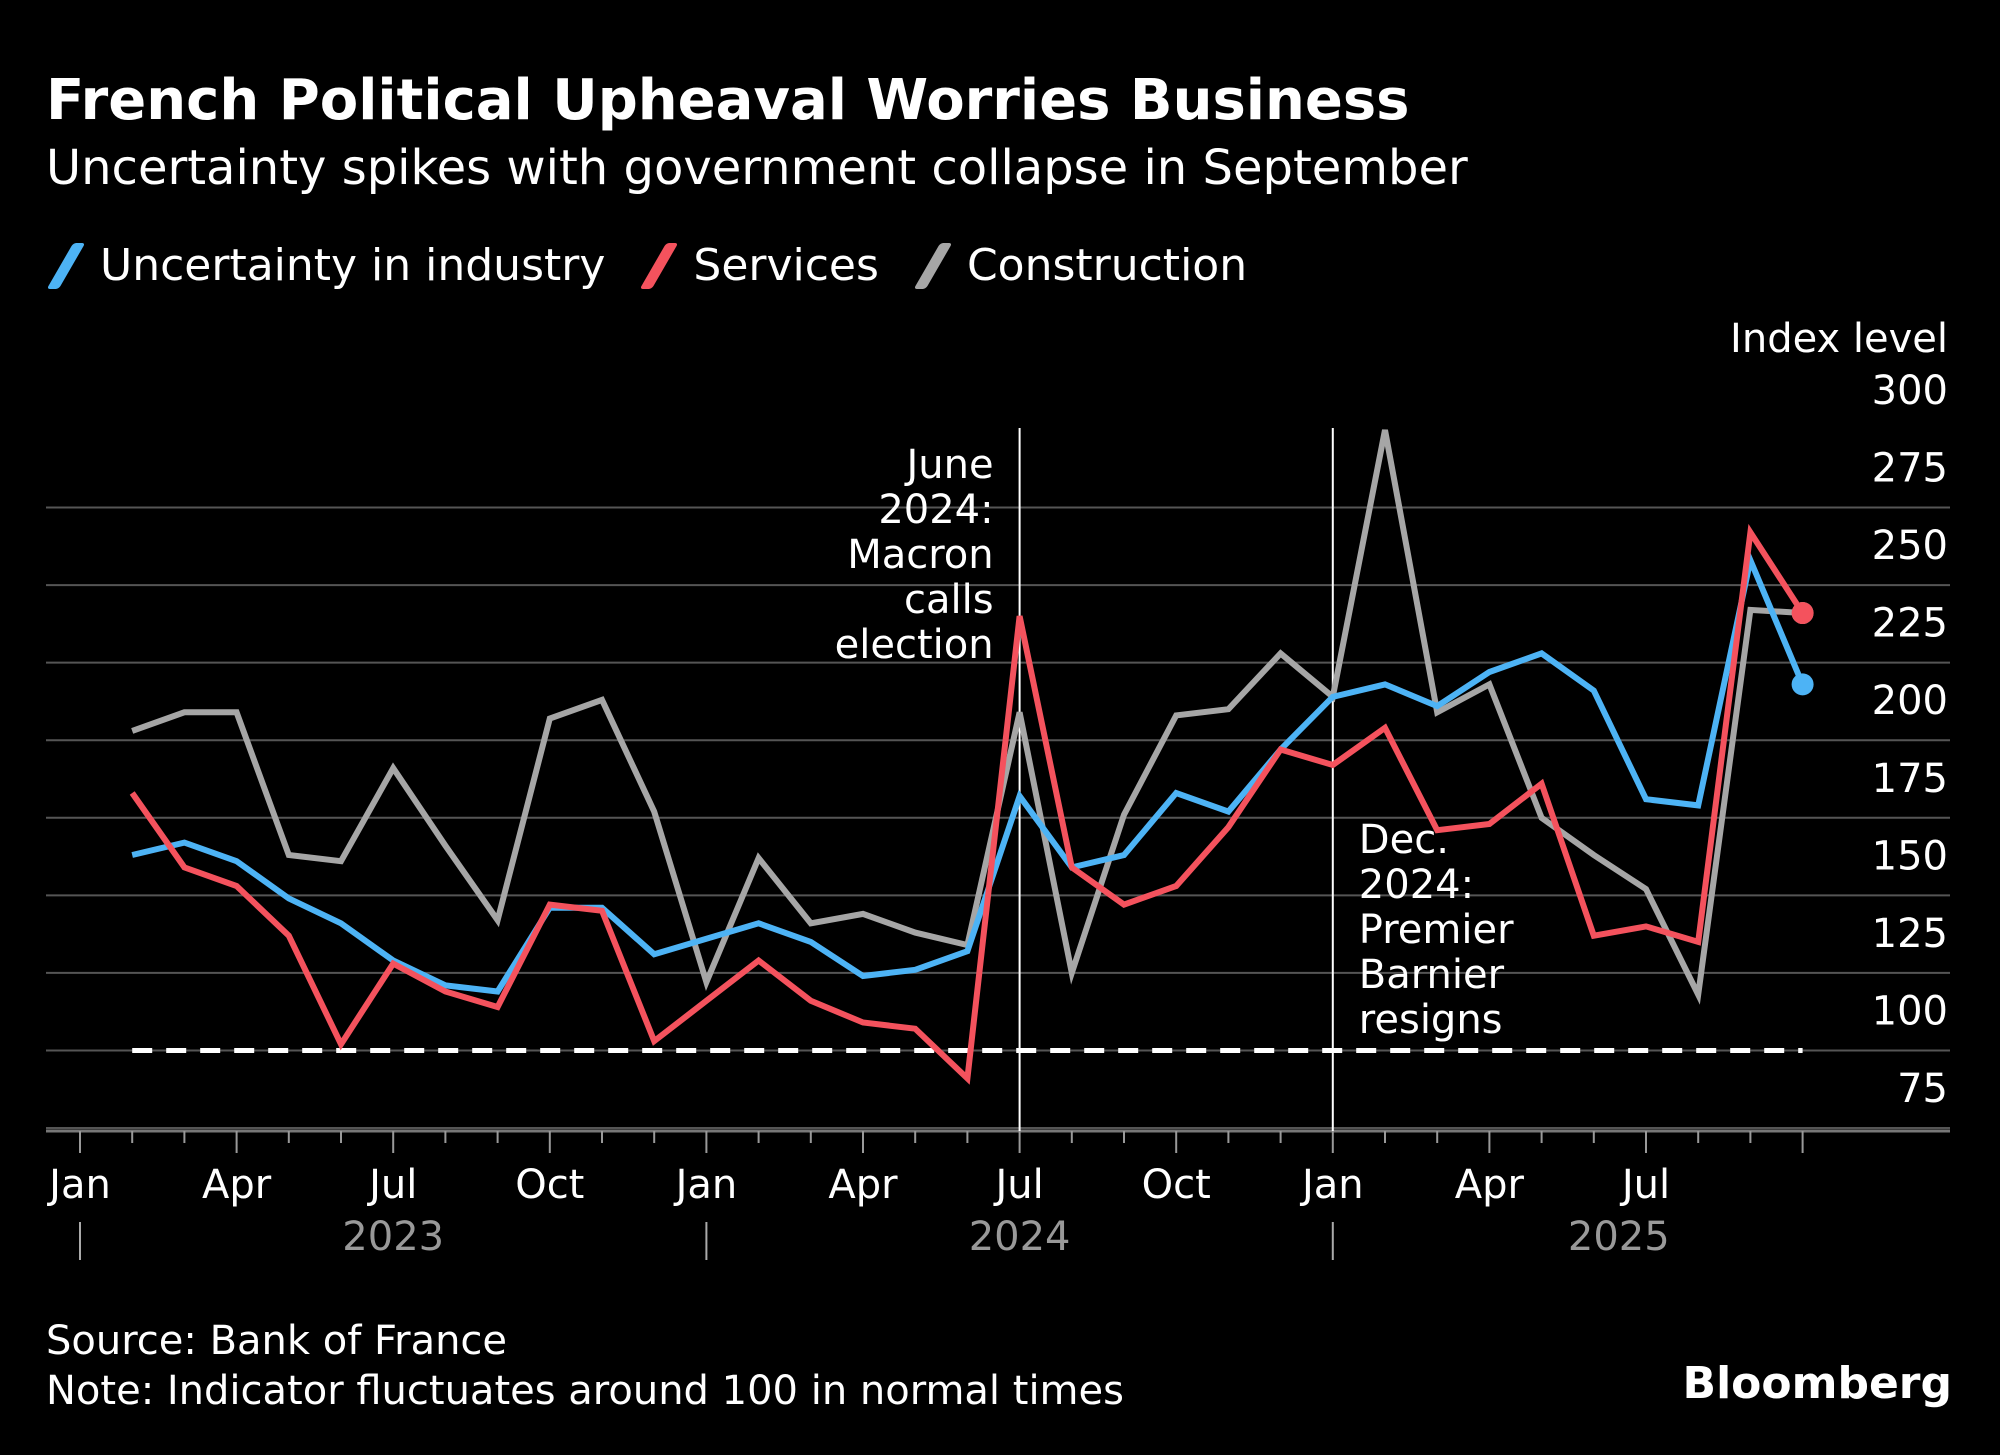 The width and height of the screenshot is (2000, 1455). What do you see at coordinates (353, 265) in the screenshot?
I see `legend-label-industry: Uncertainty in industry` at bounding box center [353, 265].